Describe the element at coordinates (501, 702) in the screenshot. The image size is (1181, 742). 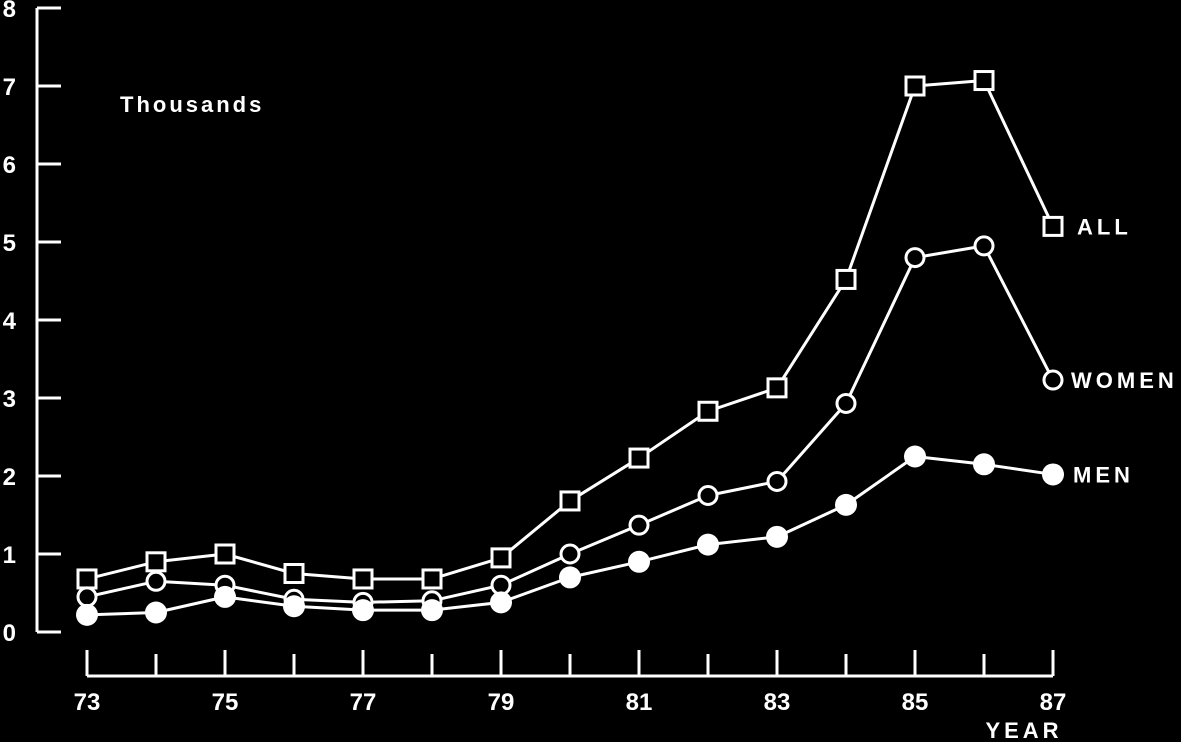
I see `x-tick-label: 79` at that location.